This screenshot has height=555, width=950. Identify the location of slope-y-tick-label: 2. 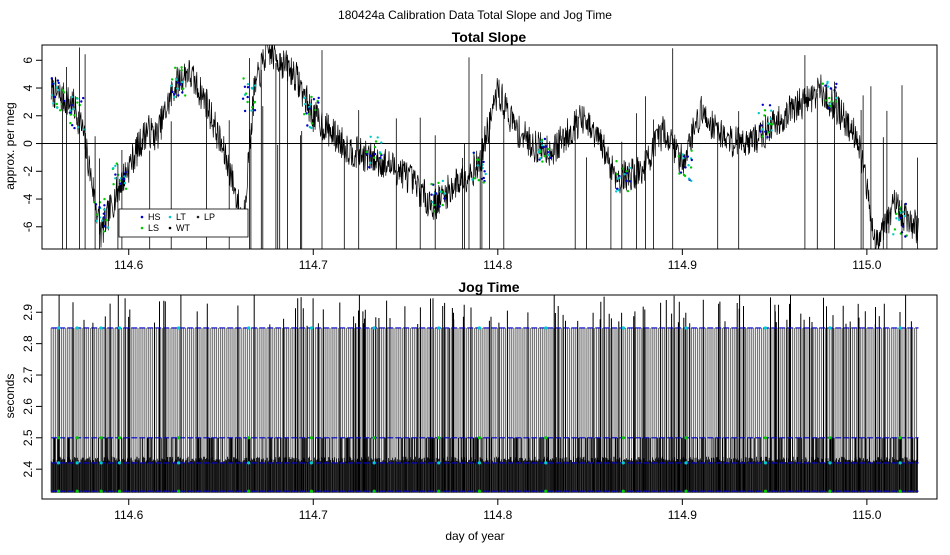
(28, 115).